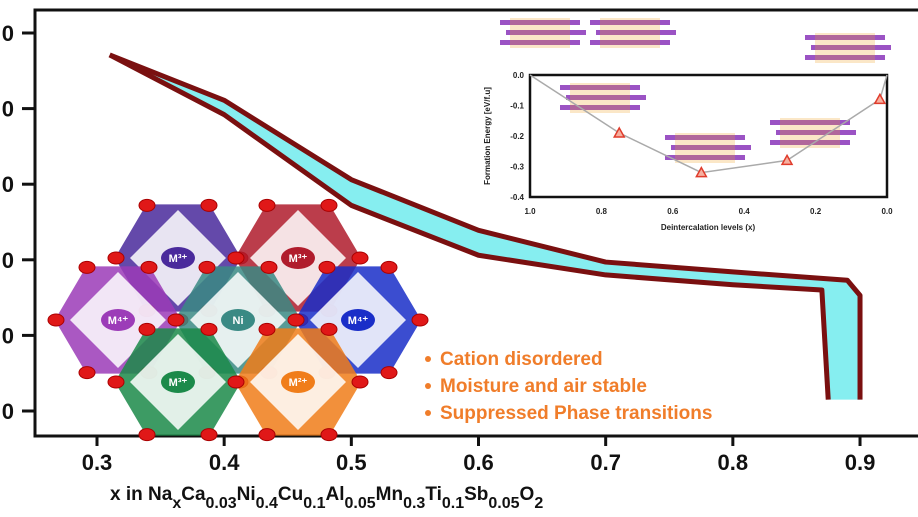 The width and height of the screenshot is (918, 517). What do you see at coordinates (605, 462) in the screenshot?
I see `x-tick-label: 0.7` at bounding box center [605, 462].